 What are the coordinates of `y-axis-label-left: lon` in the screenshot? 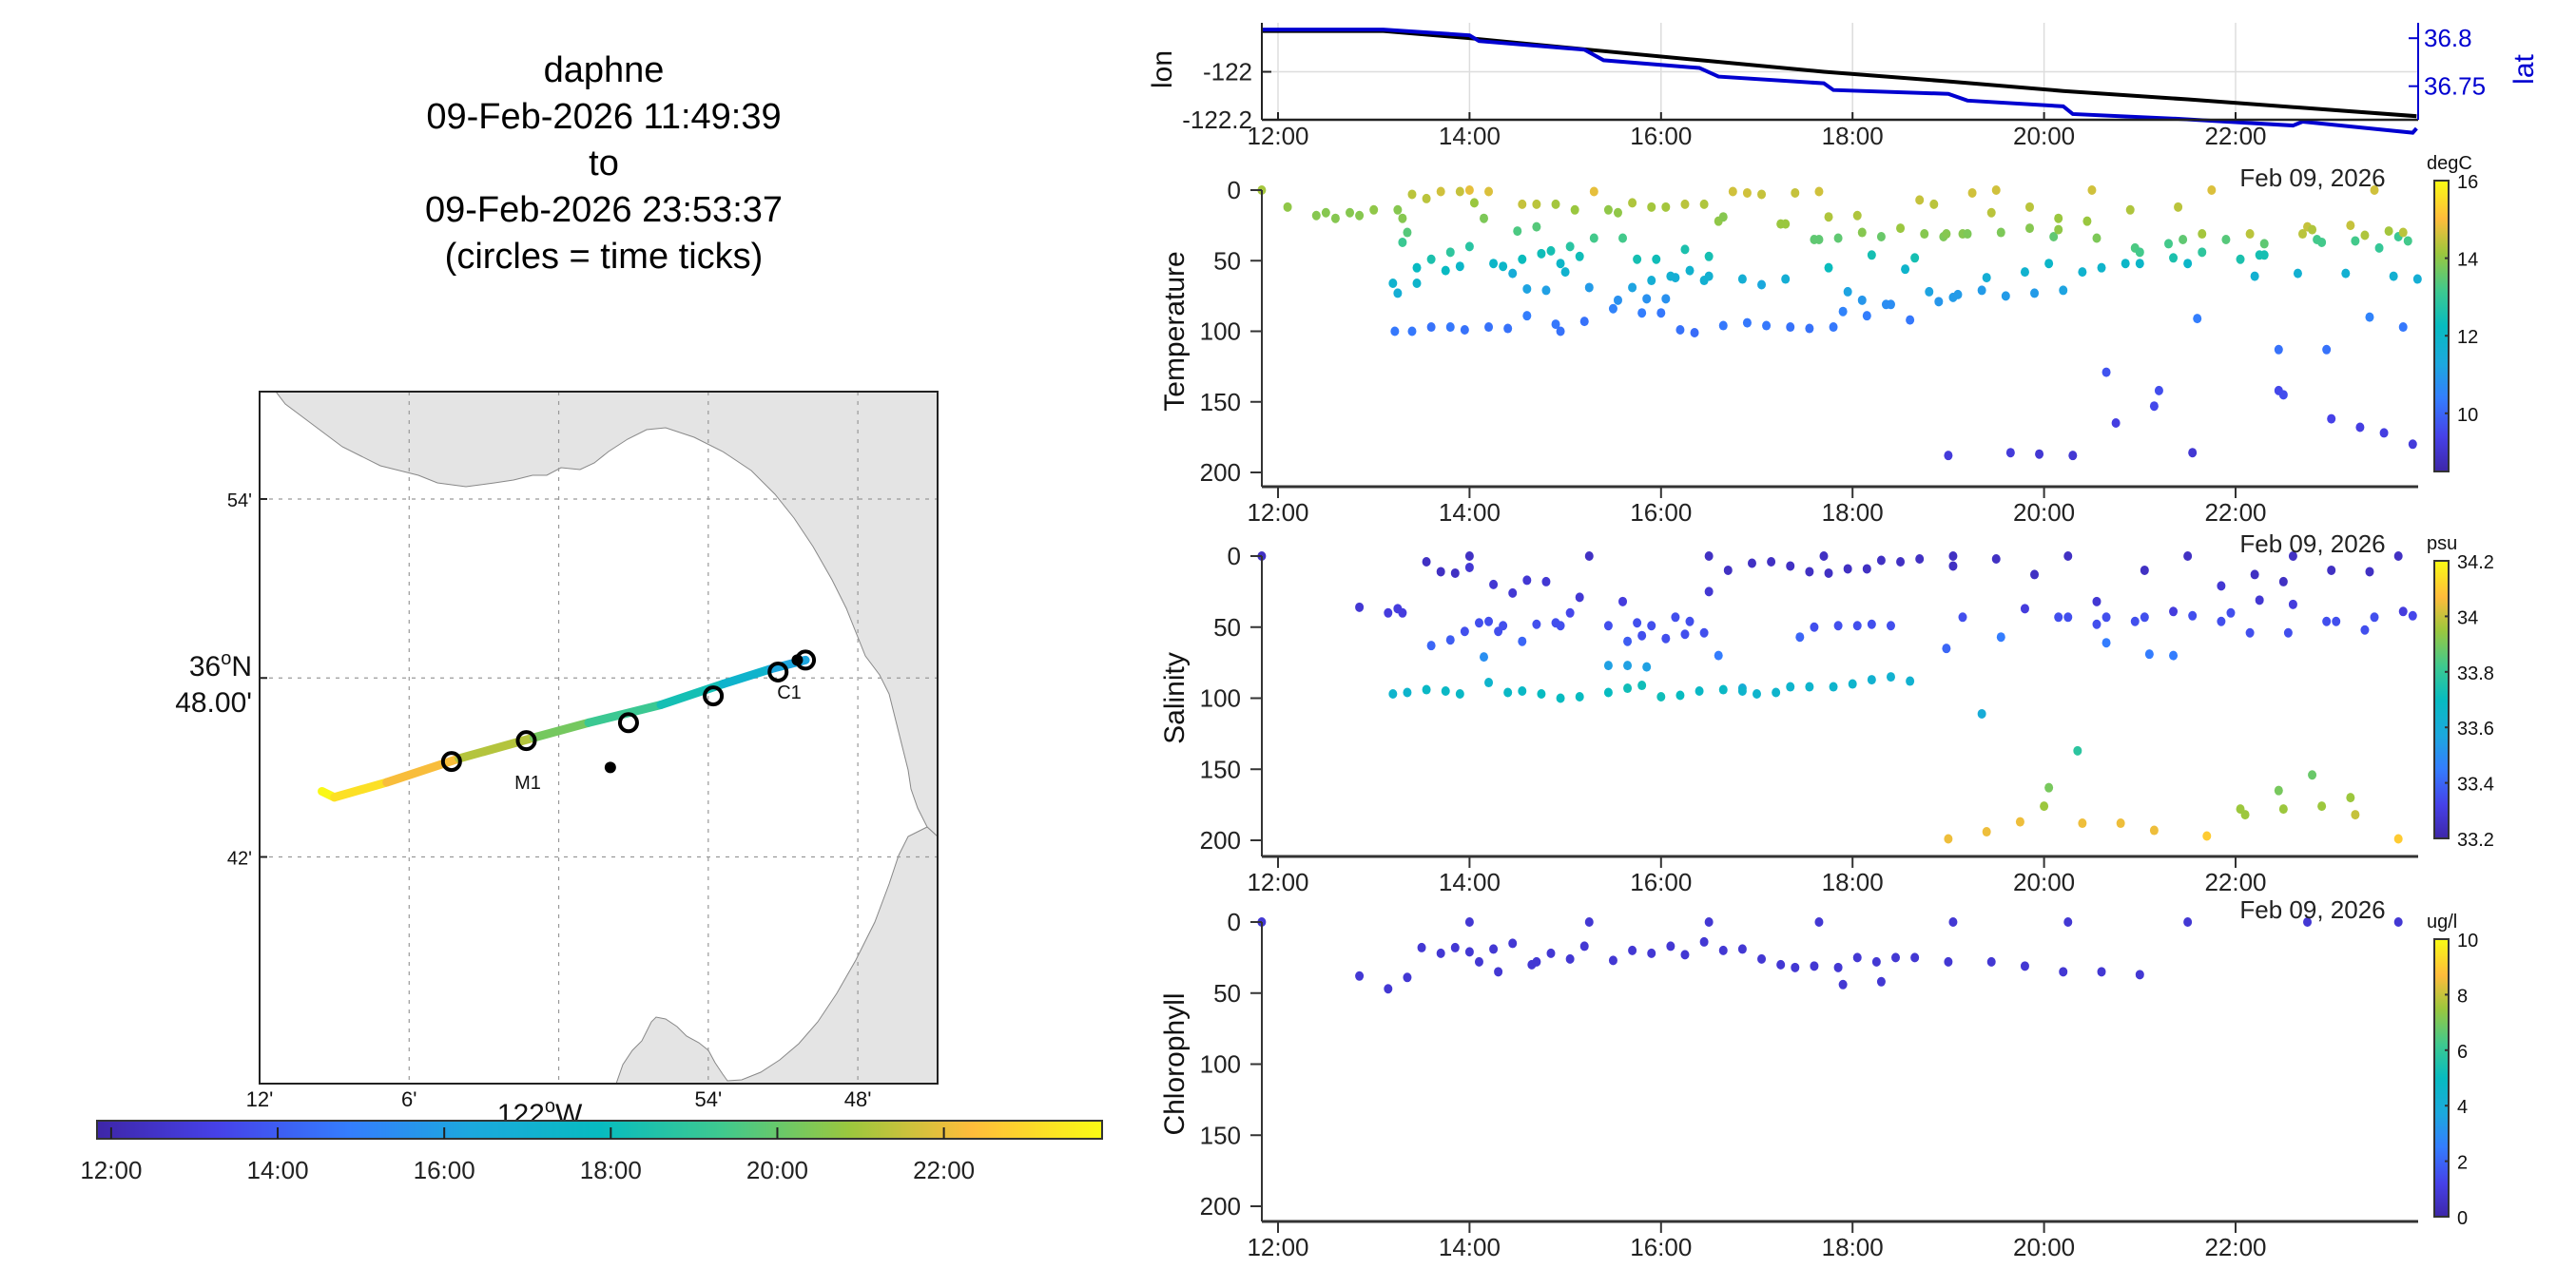 It's located at (1162, 69).